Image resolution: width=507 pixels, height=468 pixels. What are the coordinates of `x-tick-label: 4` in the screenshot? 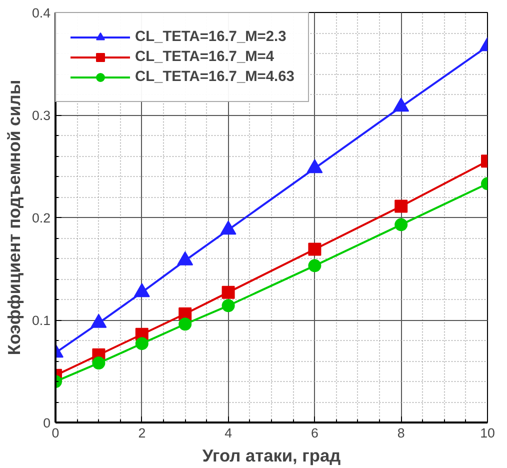 It's located at (228, 433).